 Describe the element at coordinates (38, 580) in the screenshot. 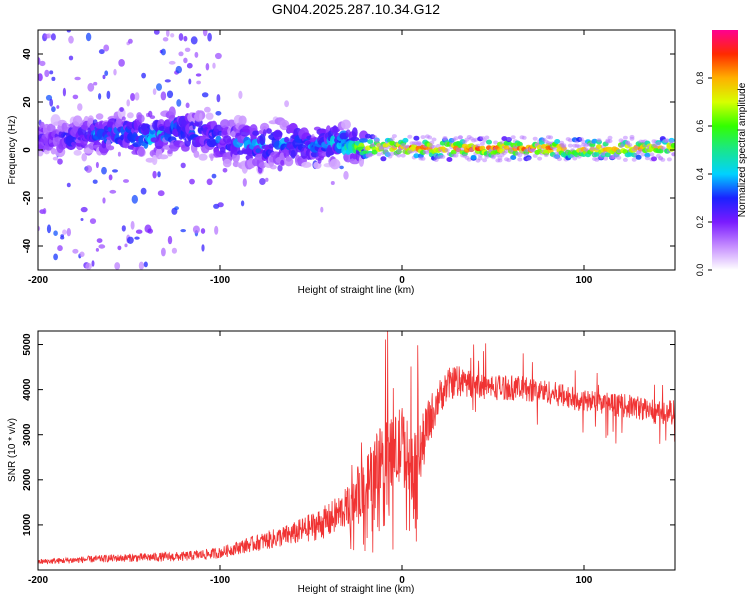

I see `snr-x-tick-label: -200` at that location.